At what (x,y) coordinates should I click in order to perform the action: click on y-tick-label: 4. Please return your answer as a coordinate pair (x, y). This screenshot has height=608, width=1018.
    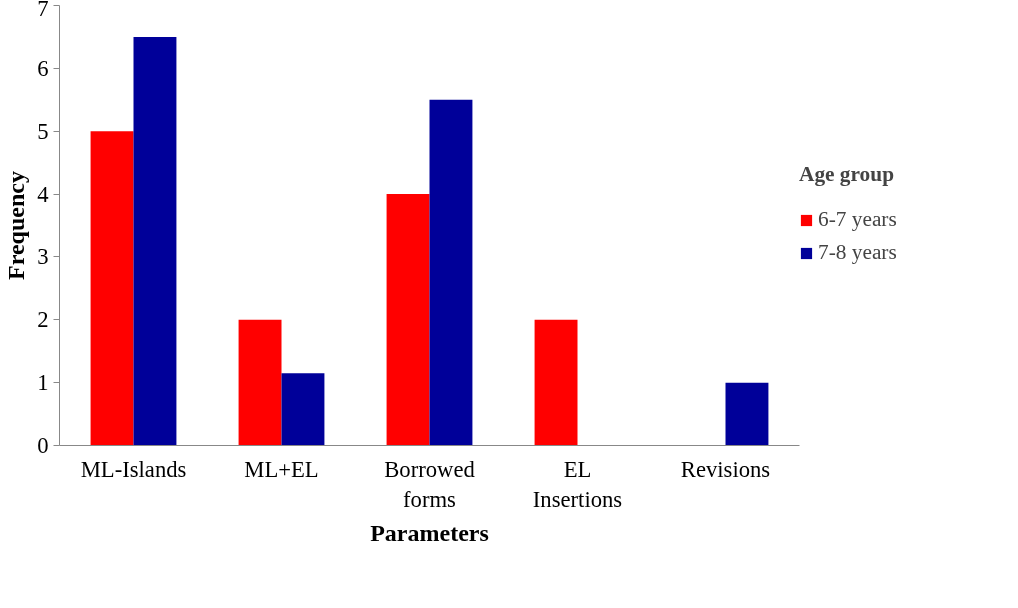
    Looking at the image, I should click on (43, 194).